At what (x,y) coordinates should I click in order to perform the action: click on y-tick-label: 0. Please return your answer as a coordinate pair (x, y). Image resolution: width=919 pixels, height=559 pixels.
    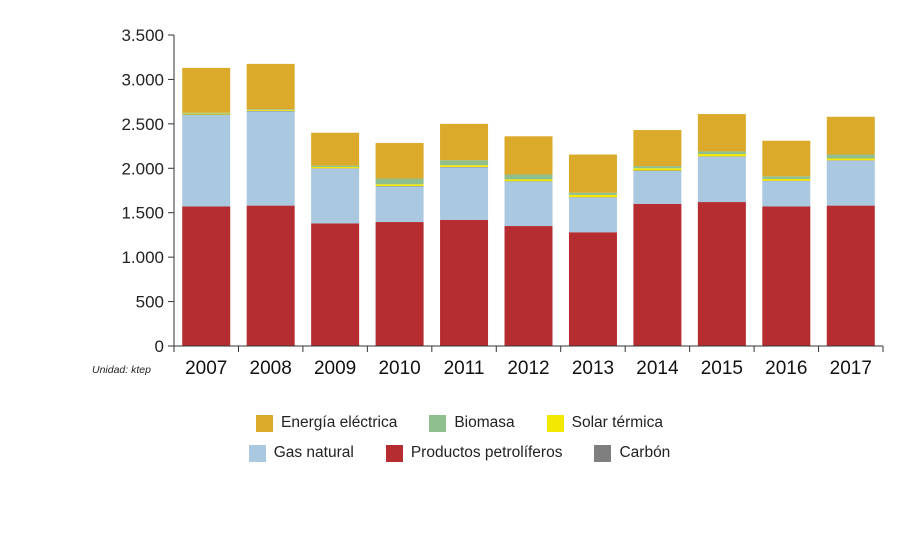
    Looking at the image, I should click on (159, 346).